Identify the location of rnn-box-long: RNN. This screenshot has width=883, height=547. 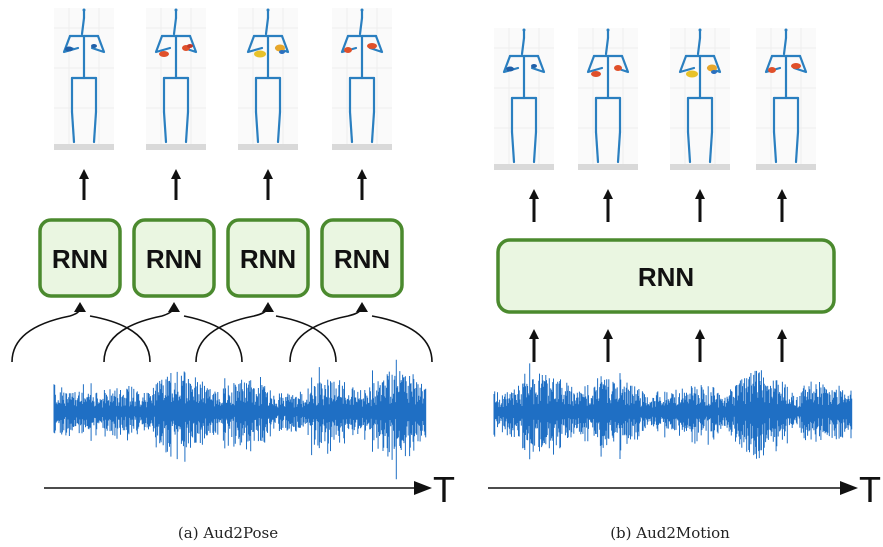
(666, 276).